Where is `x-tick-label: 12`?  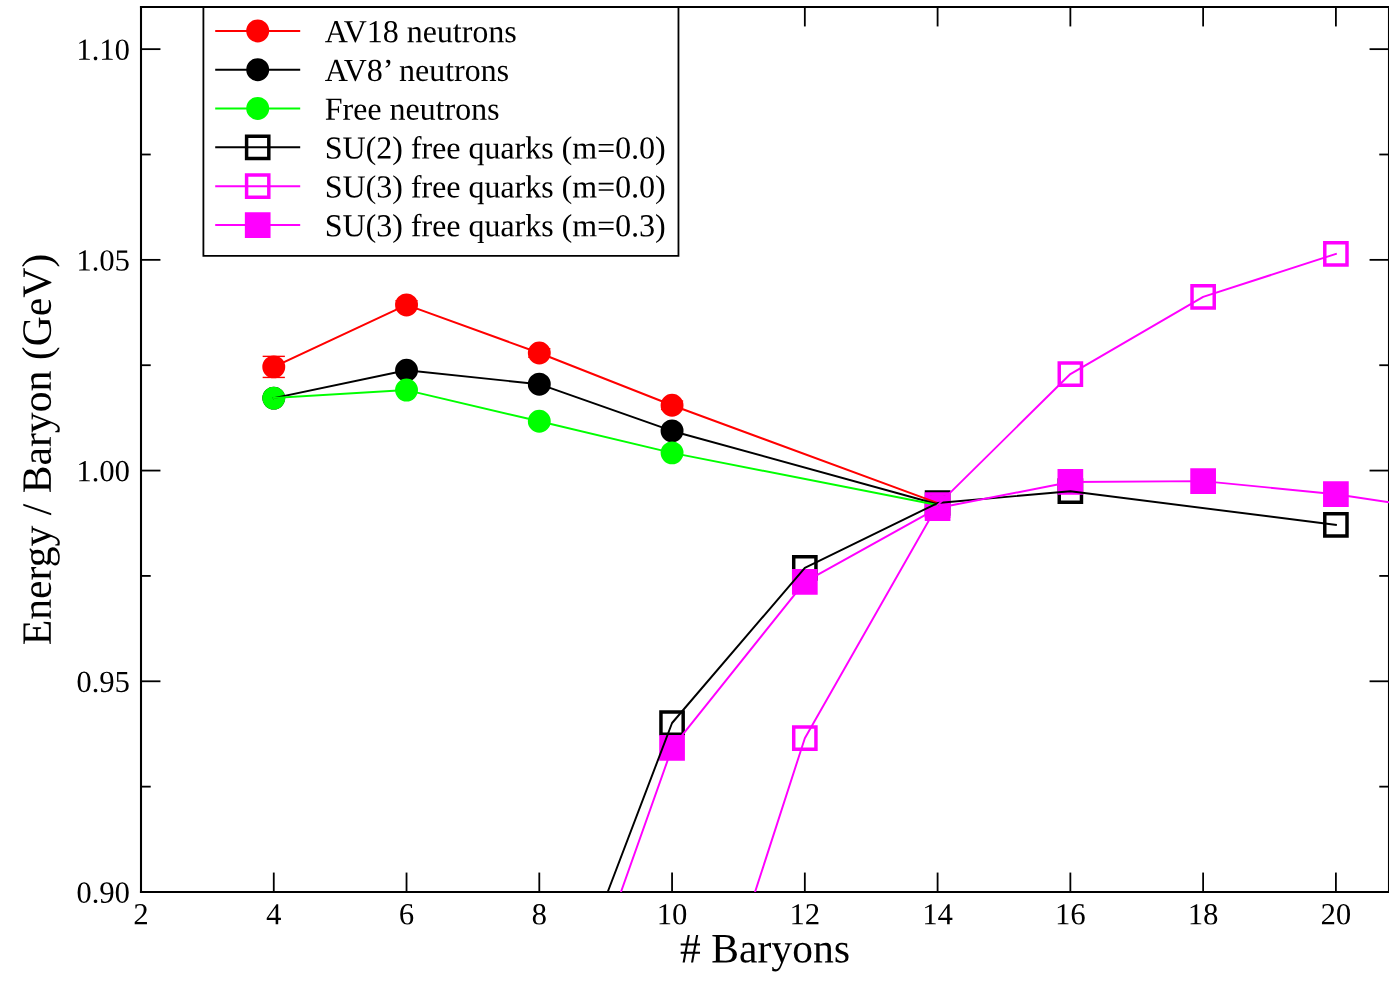 x-tick-label: 12 is located at coordinates (805, 914).